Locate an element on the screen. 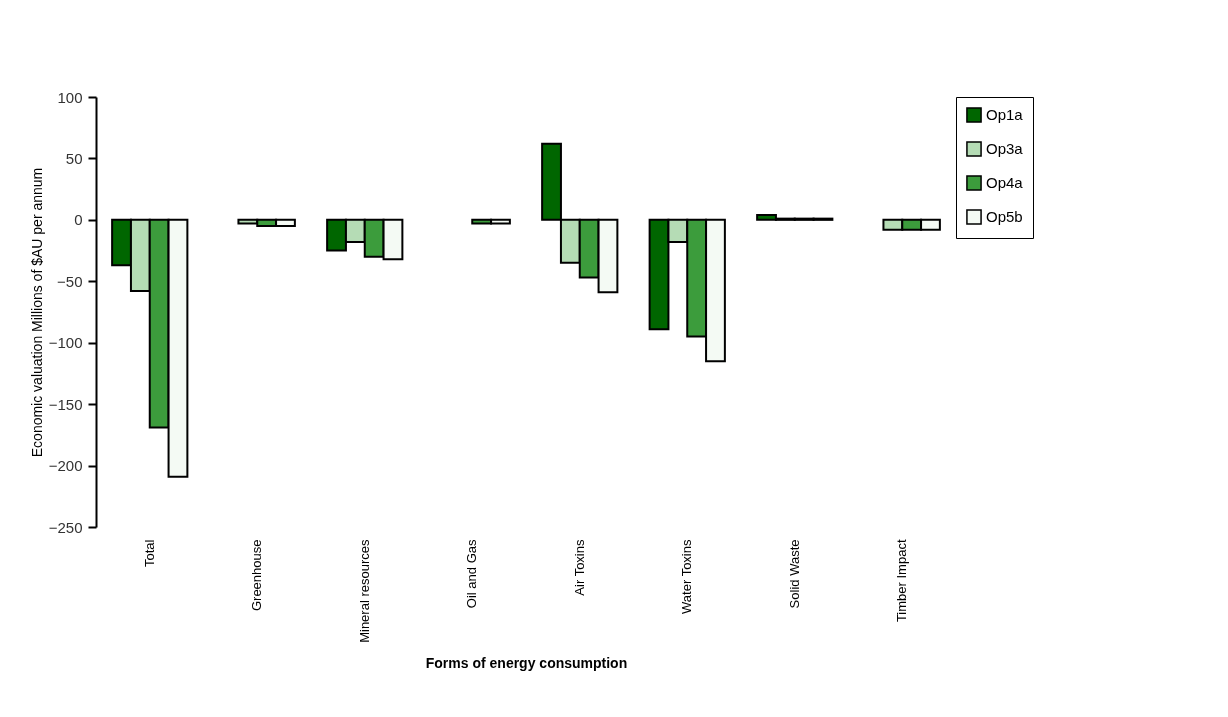 This screenshot has height=717, width=1228. x-tick-label: Oil and Gas is located at coordinates (472, 574).